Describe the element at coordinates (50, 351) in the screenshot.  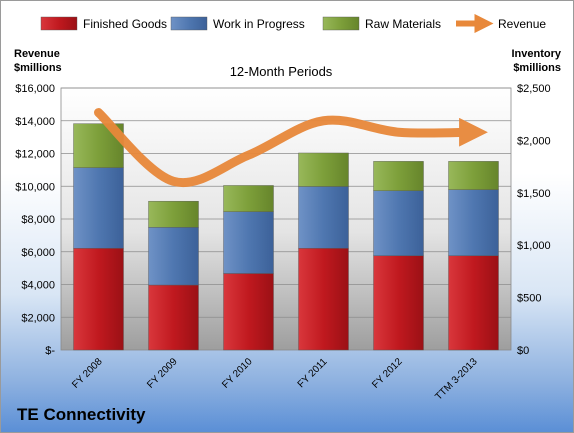
I see `left-tick-label: $-` at that location.